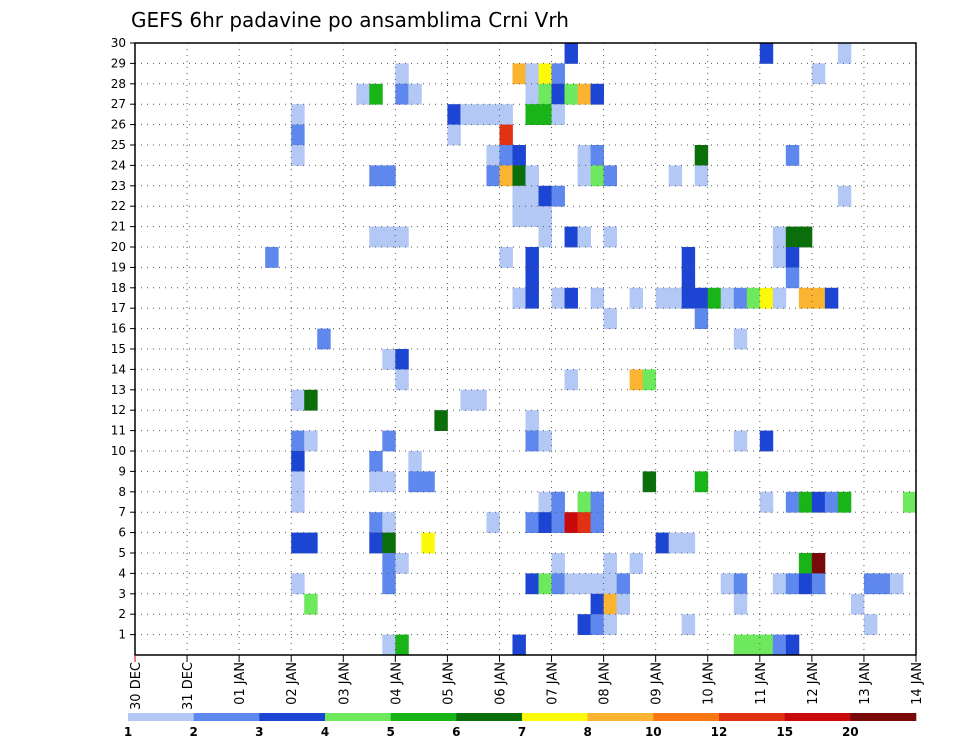  Describe the element at coordinates (122, 471) in the screenshot. I see `y-tick-label: 9` at that location.